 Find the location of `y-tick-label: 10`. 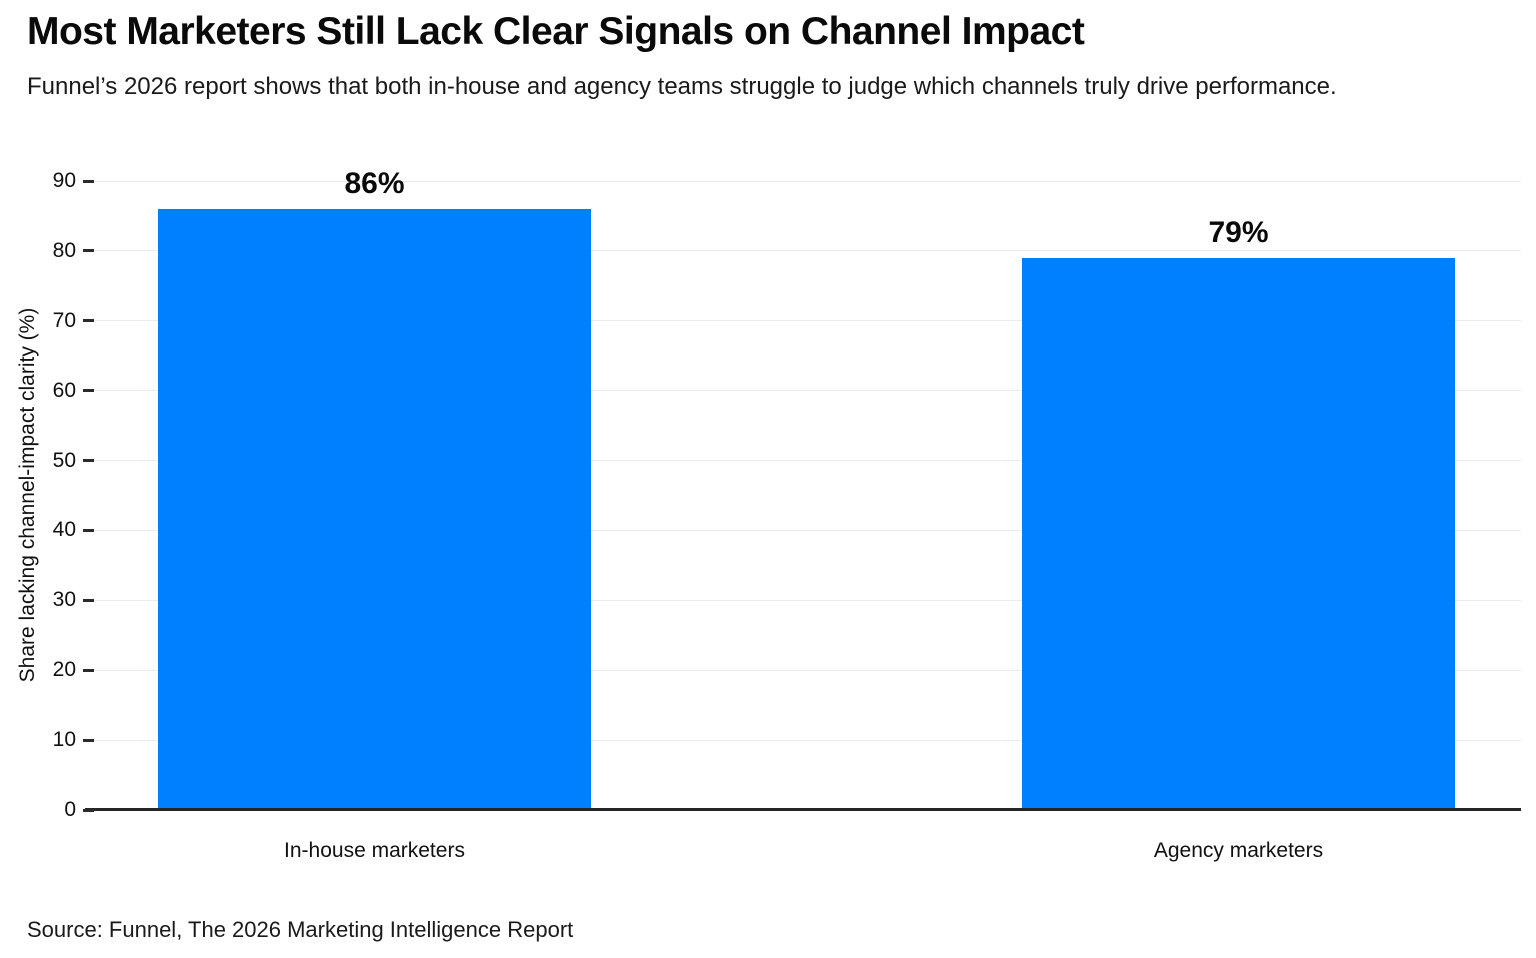

y-tick-label: 10 is located at coordinates (64, 740).